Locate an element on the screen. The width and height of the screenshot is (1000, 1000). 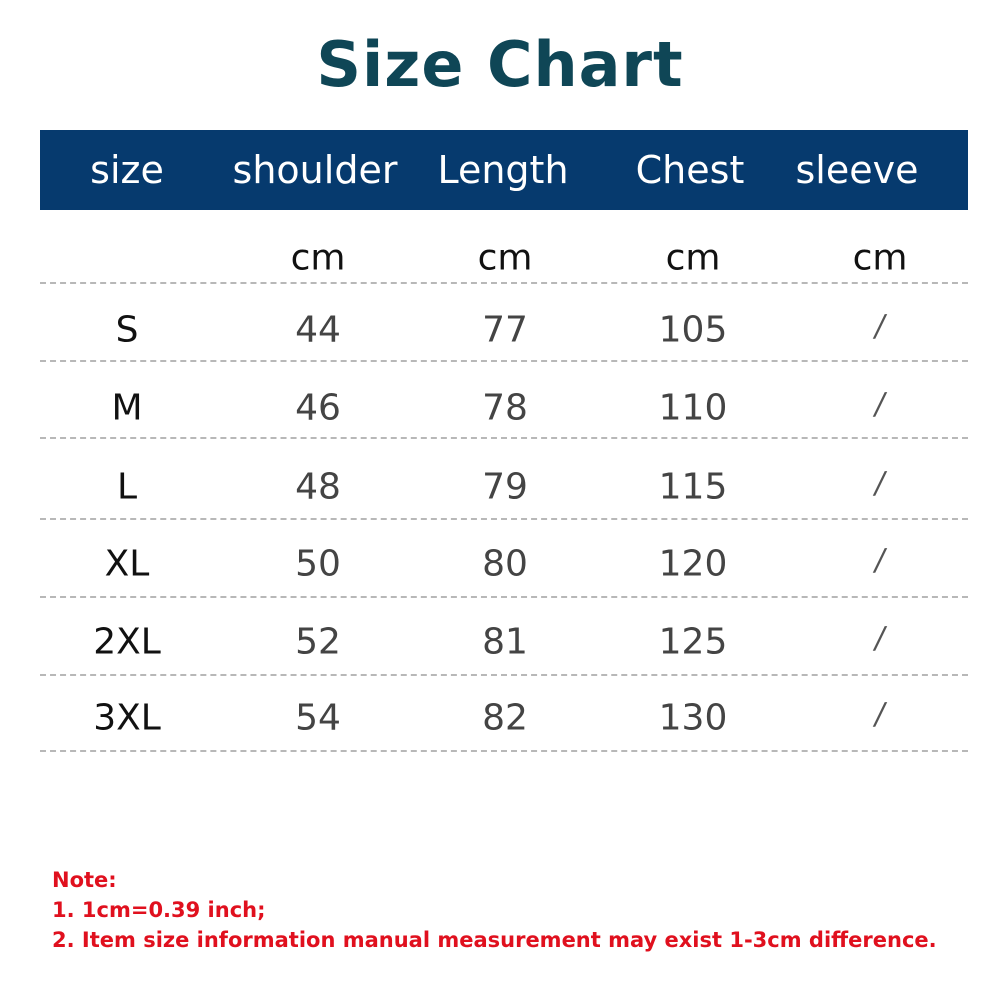
column-header: Length is located at coordinates (503, 170).